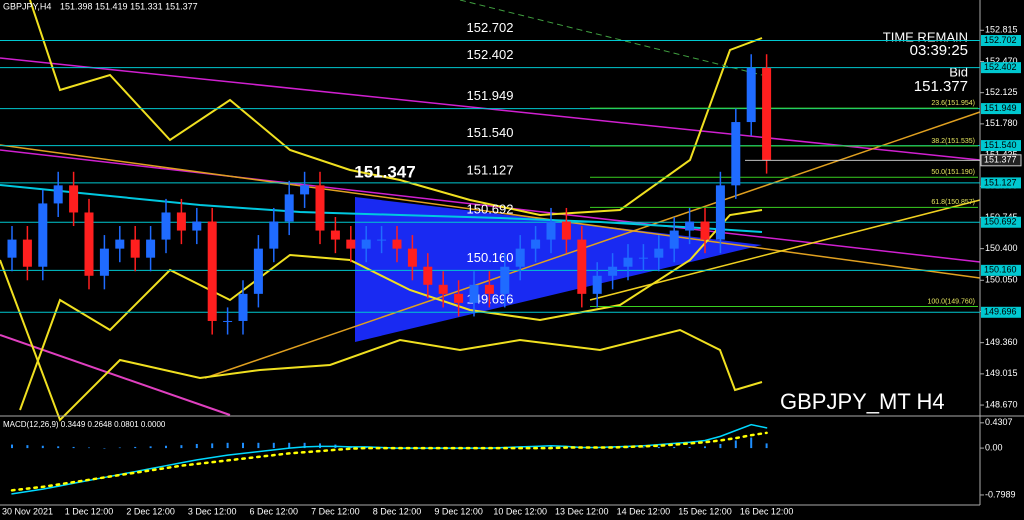 The image size is (1024, 520). I want to click on bid-box, so click(1001, 160).